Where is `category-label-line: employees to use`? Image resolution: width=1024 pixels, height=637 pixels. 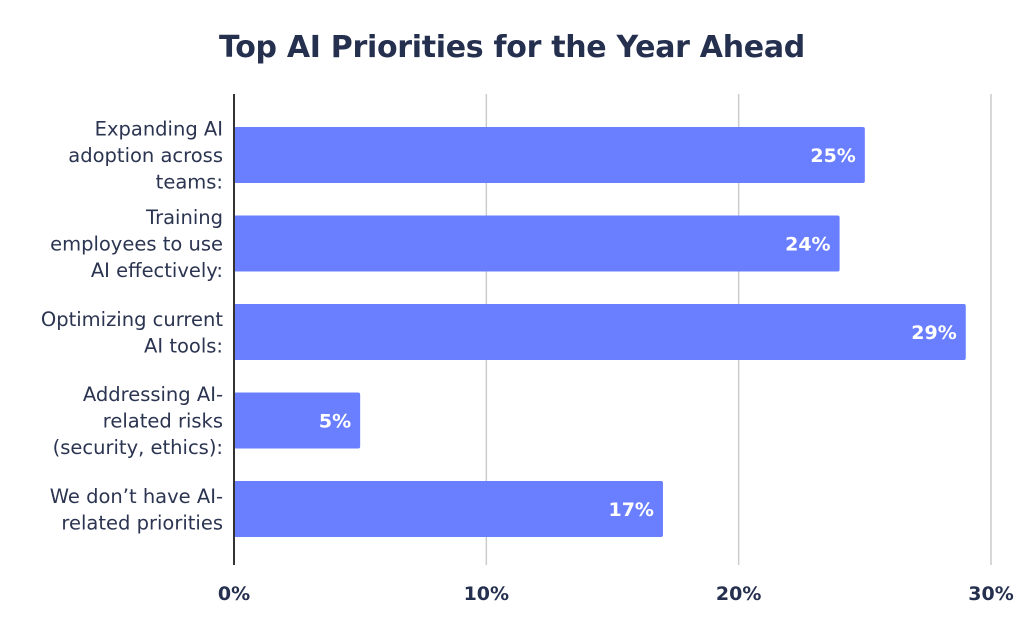 category-label-line: employees to use is located at coordinates (136, 244).